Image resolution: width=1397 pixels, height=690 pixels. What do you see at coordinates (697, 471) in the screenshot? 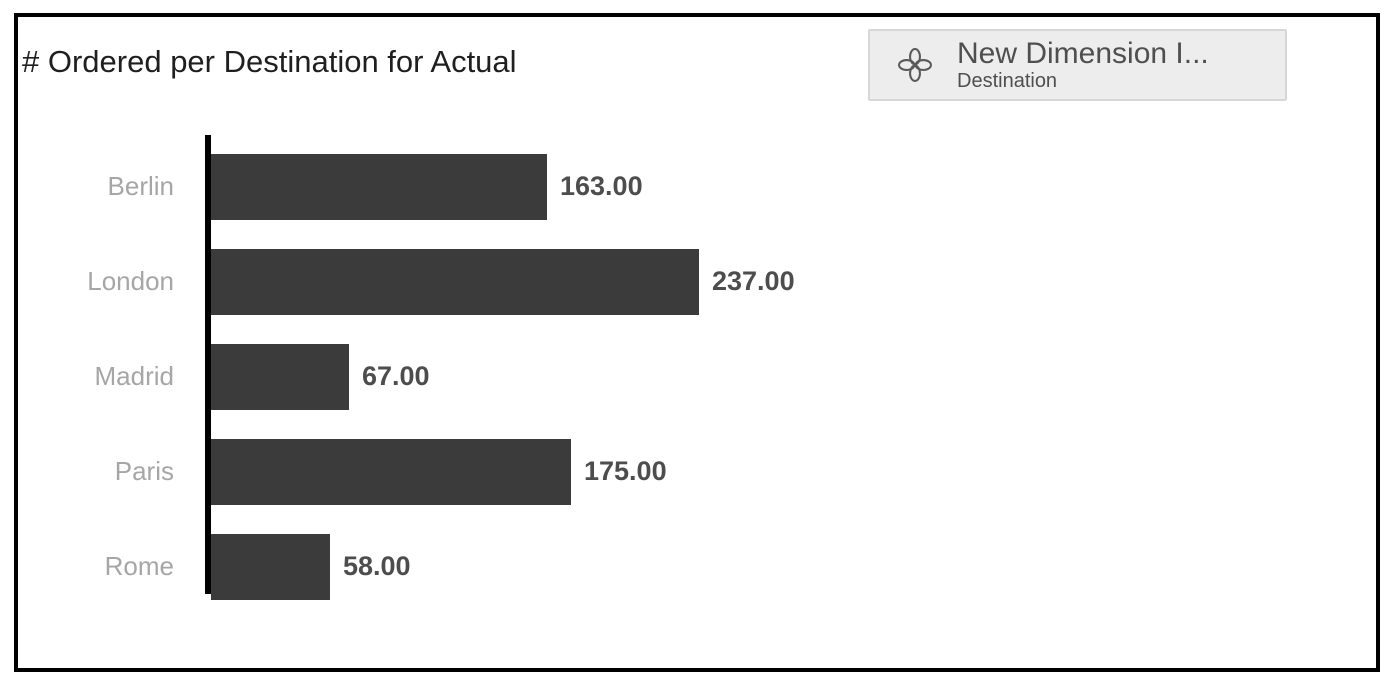
I see `bar-row: Paris 175.00` at bounding box center [697, 471].